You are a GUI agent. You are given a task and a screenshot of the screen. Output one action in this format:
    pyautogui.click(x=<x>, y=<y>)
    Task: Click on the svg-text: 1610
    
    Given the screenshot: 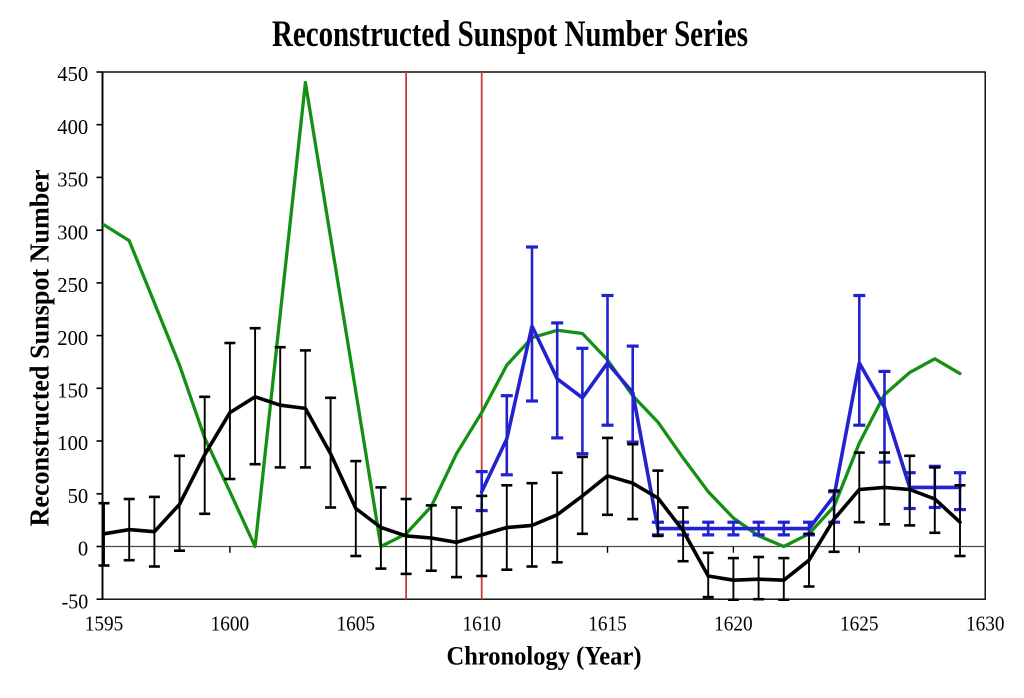 What is the action you would take?
    pyautogui.click(x=481, y=625)
    